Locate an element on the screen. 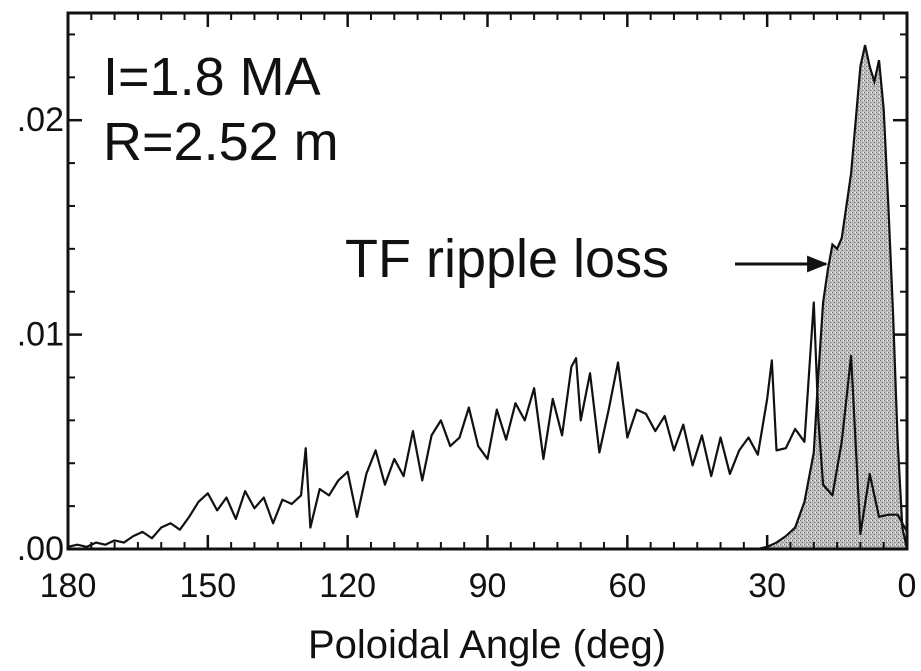 This screenshot has width=921, height=671. y-tick-label: .01 is located at coordinates (40, 335).